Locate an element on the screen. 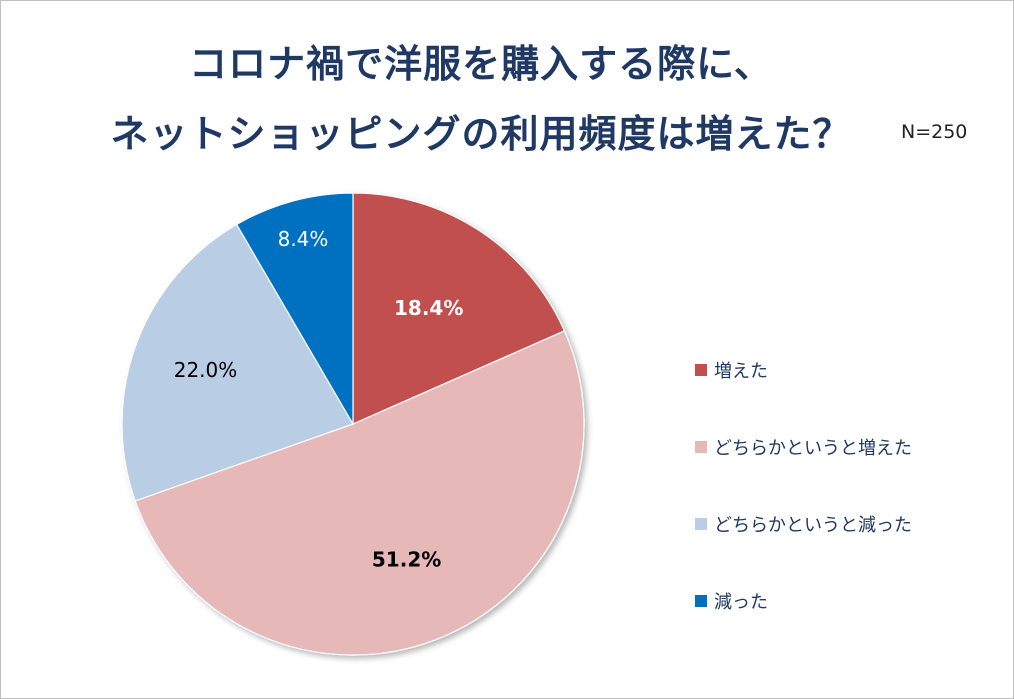  legend-item-3: どちらかというと減った is located at coordinates (803, 524).